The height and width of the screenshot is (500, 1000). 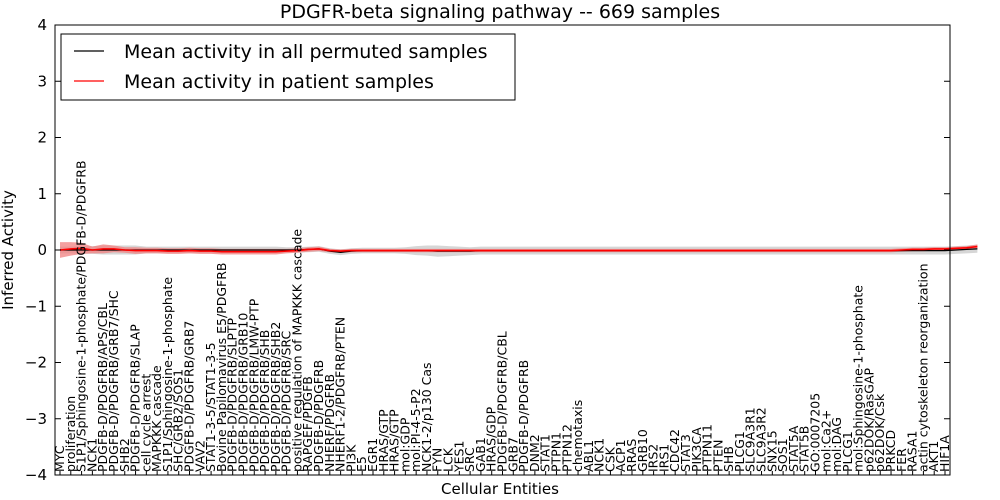 I want to click on category-label: PTPN11, so click(x=707, y=448).